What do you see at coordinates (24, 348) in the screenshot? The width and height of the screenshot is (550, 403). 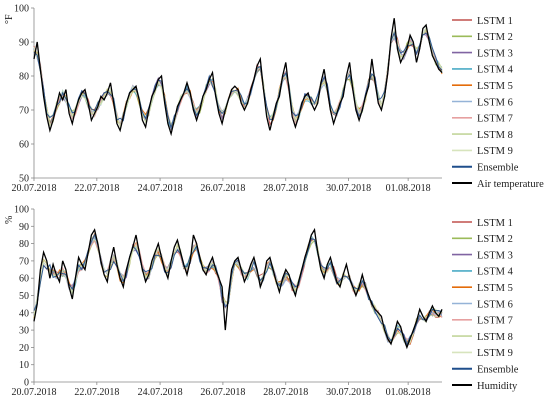 I see `y-tick-label: 20` at bounding box center [24, 348].